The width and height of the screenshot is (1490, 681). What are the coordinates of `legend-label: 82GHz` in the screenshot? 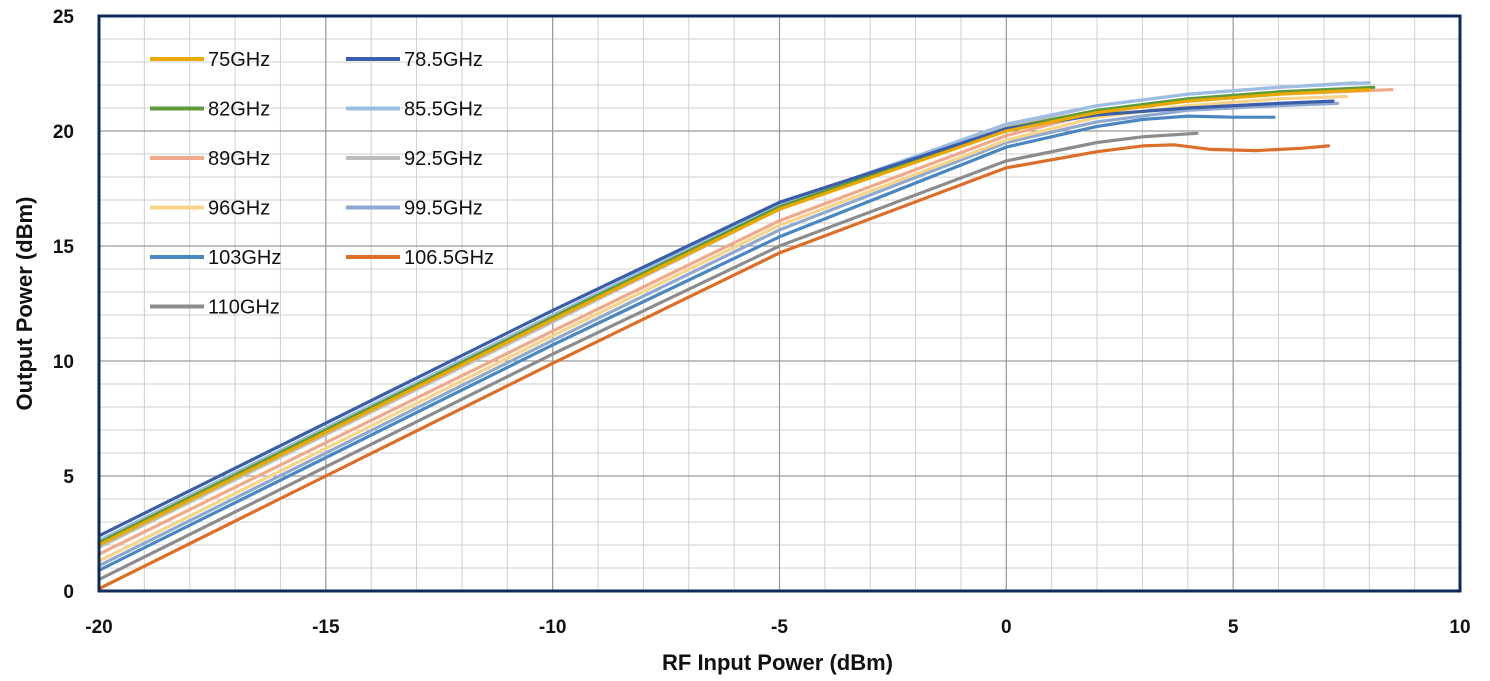 It's located at (239, 110).